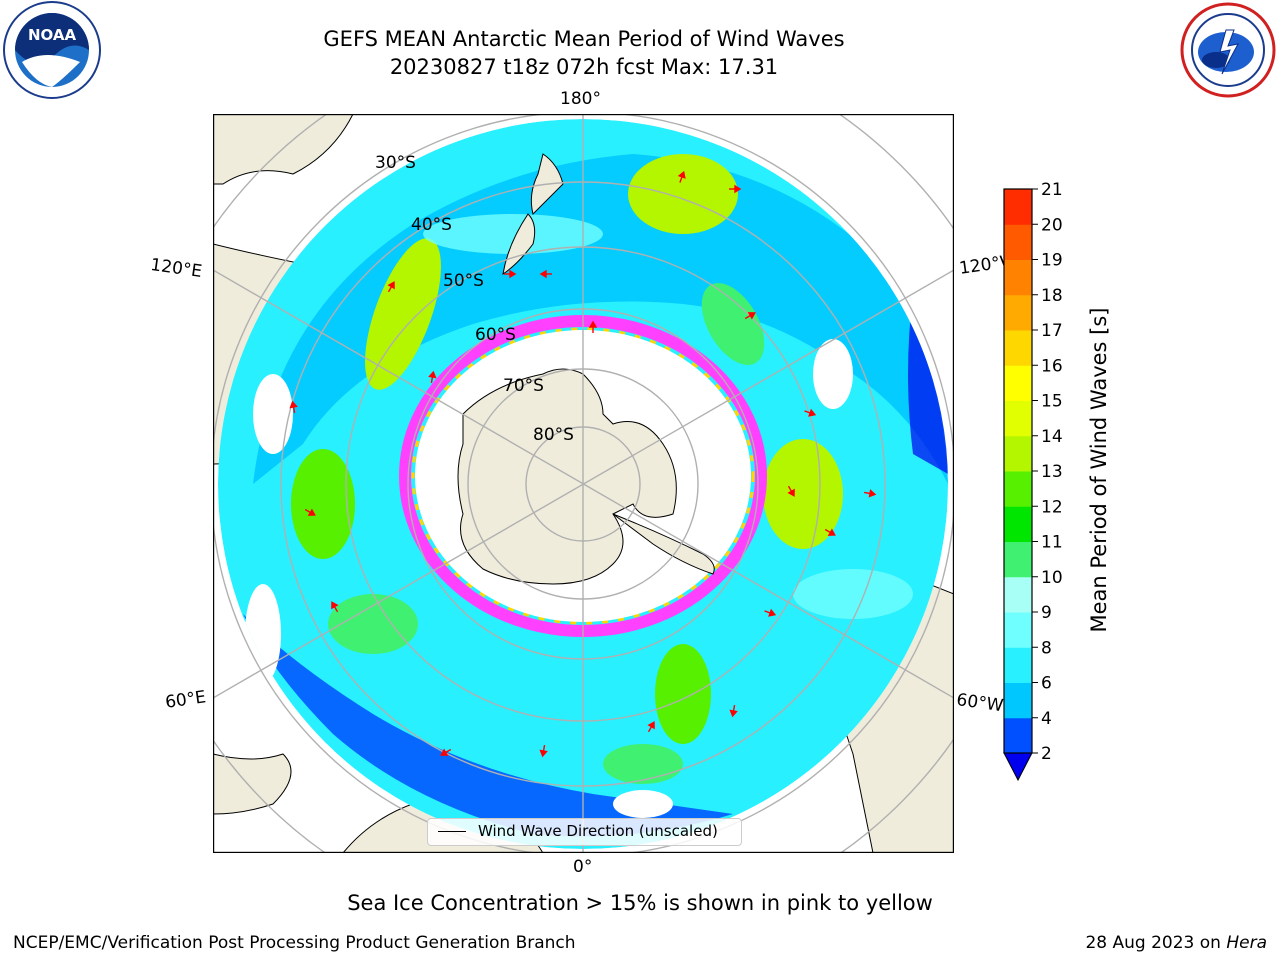 This screenshot has width=1280, height=960. Describe the element at coordinates (1052, 190) in the screenshot. I see `colorbar-tick-label: 21` at that location.